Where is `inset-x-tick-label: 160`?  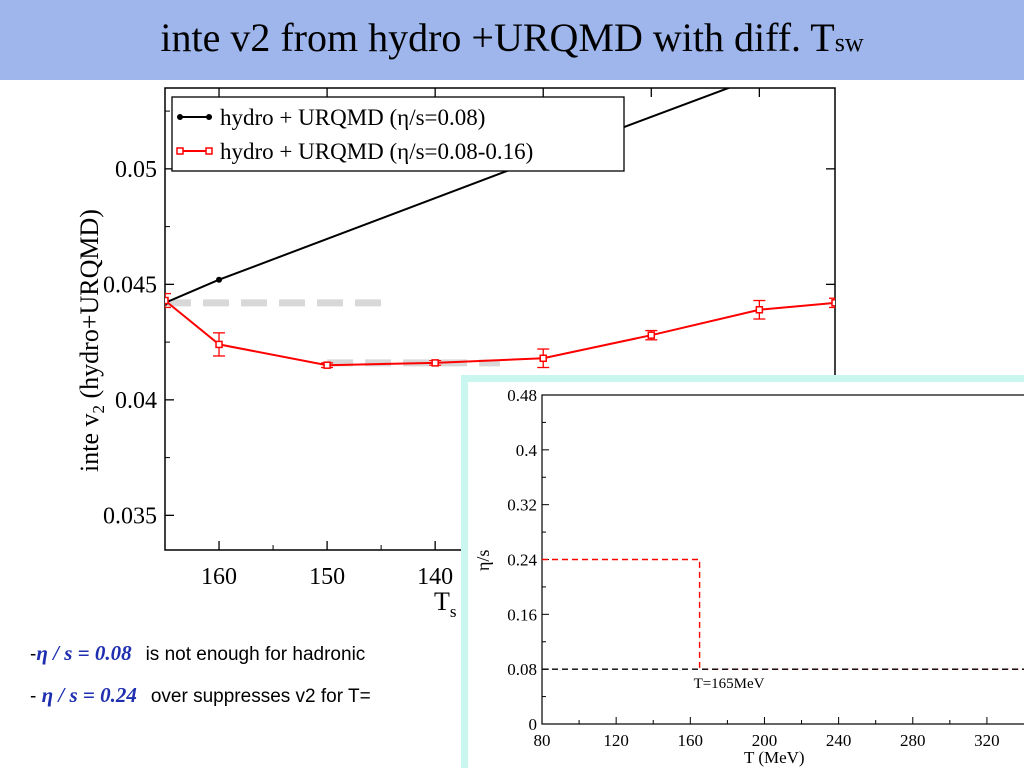
inset-x-tick-label: 160 is located at coordinates (691, 740).